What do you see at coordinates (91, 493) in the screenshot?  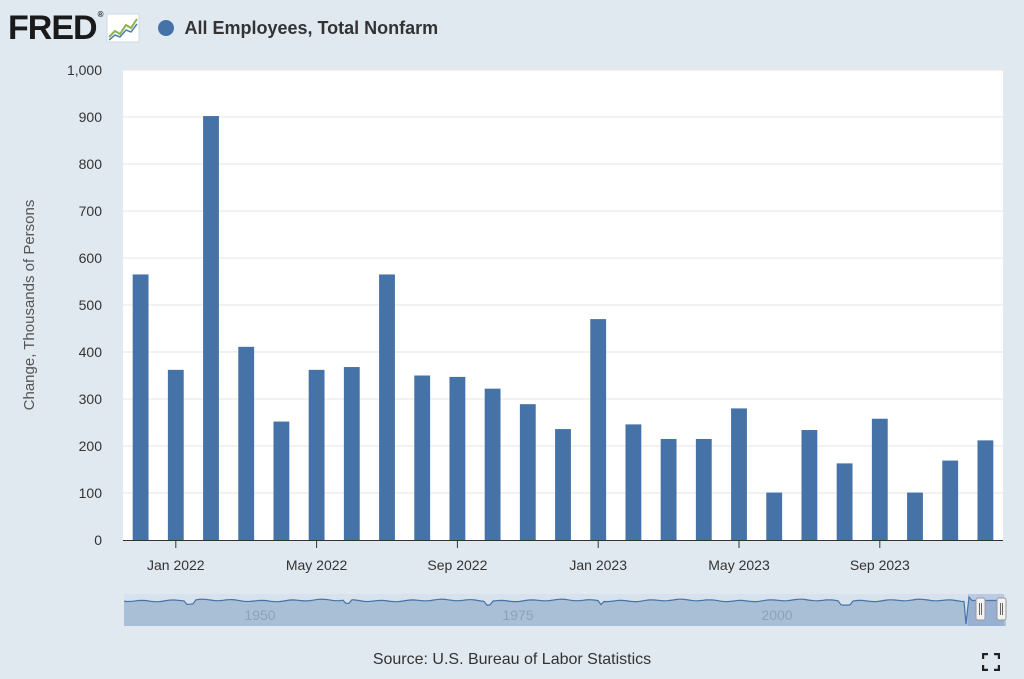 I see `y-tick-label: 100` at bounding box center [91, 493].